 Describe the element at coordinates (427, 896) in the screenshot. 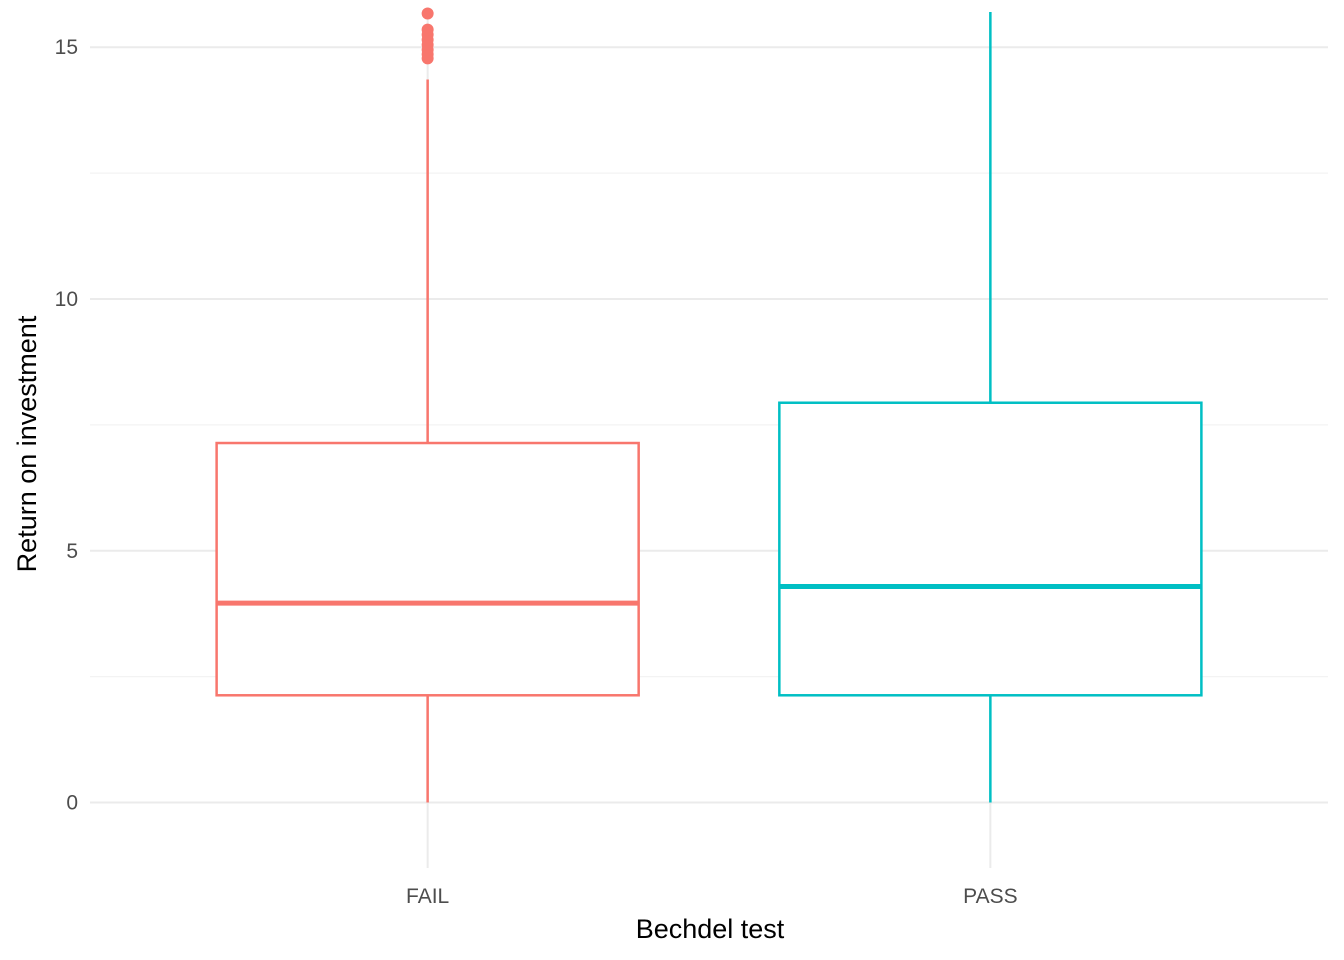

I see `x-tick-label: FAIL` at that location.